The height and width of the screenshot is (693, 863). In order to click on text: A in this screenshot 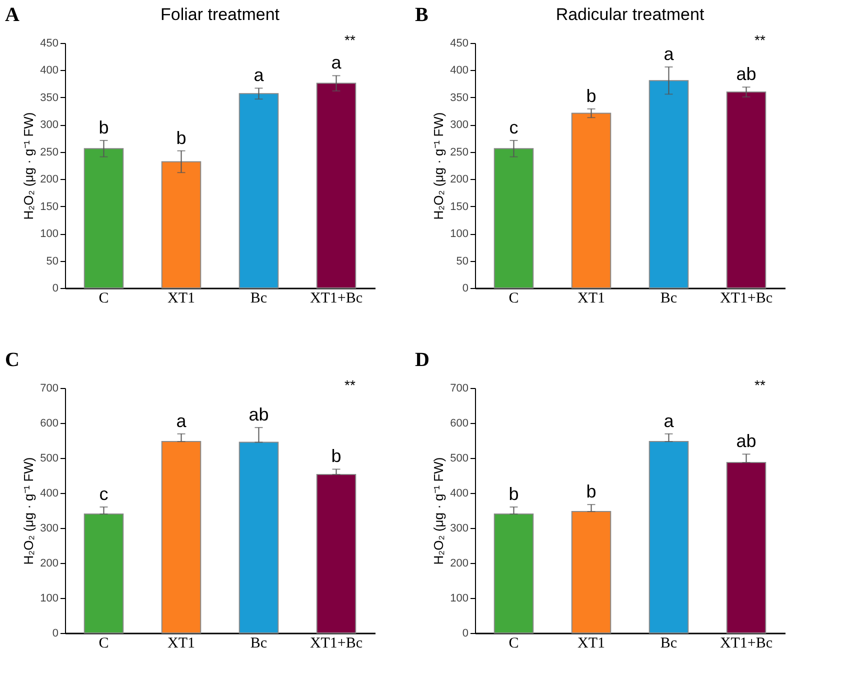, I will do `click(12, 15)`.